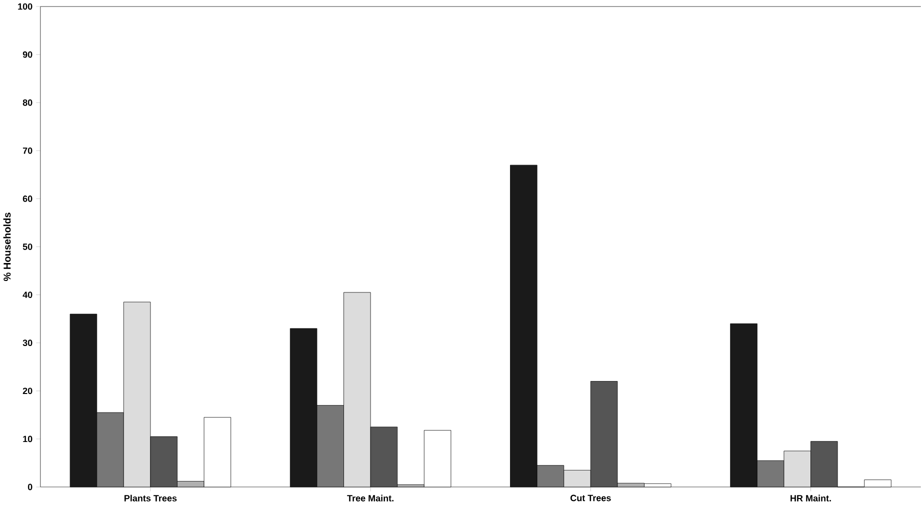 The height and width of the screenshot is (505, 921). What do you see at coordinates (30, 487) in the screenshot?
I see `y-tick-label: 0` at bounding box center [30, 487].